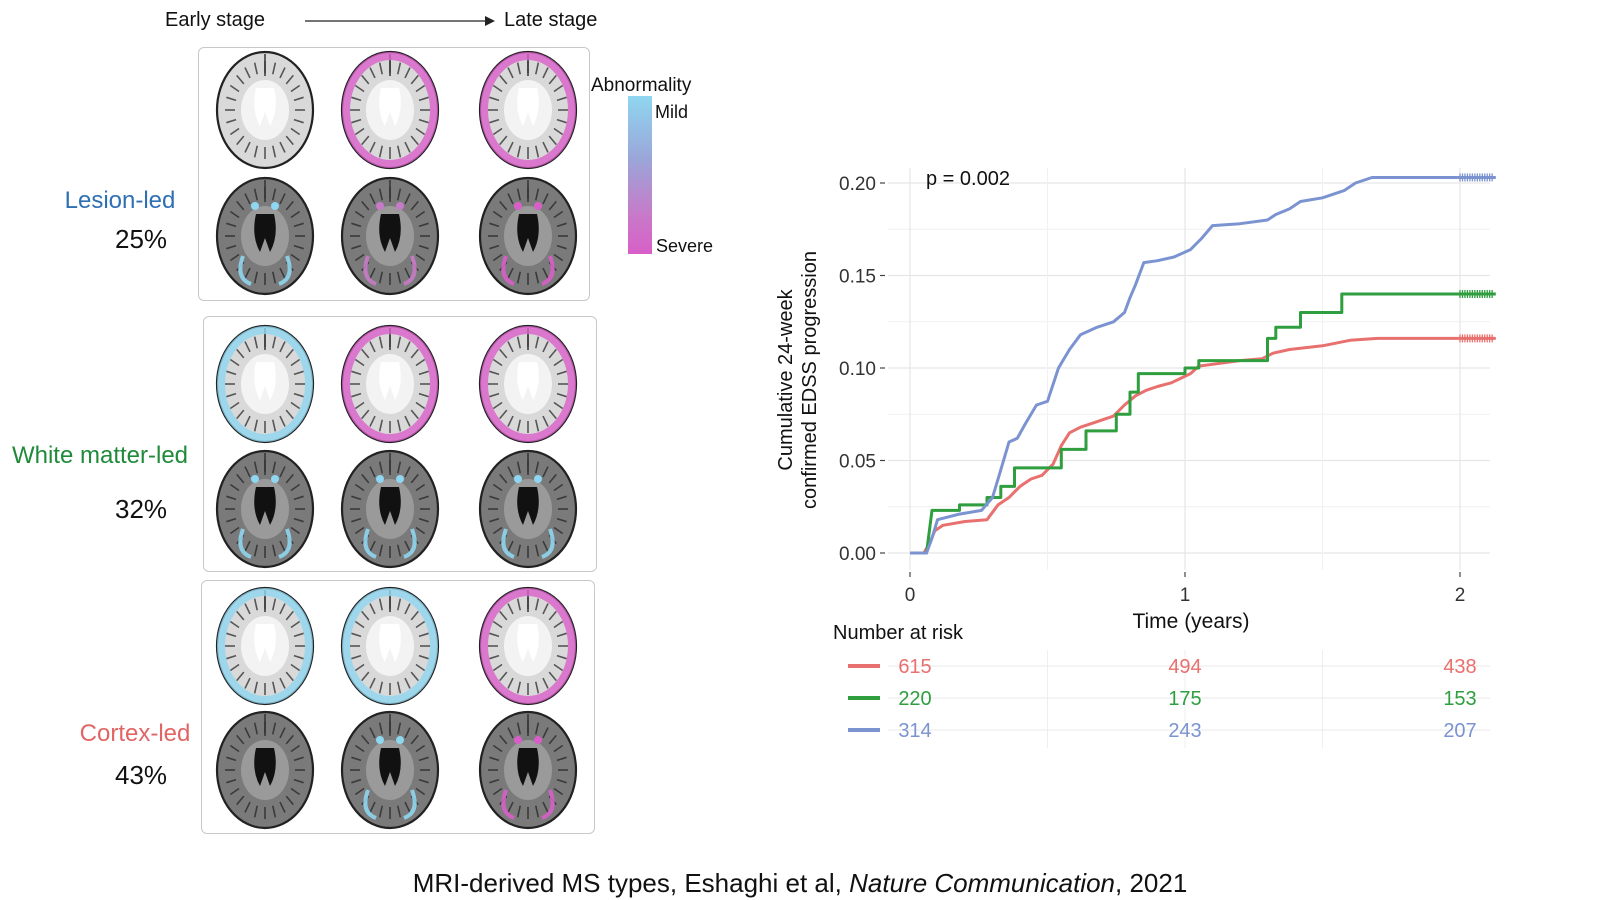 The height and width of the screenshot is (900, 1600). Describe the element at coordinates (640, 175) in the screenshot. I see `abnormality-colorbar` at that location.